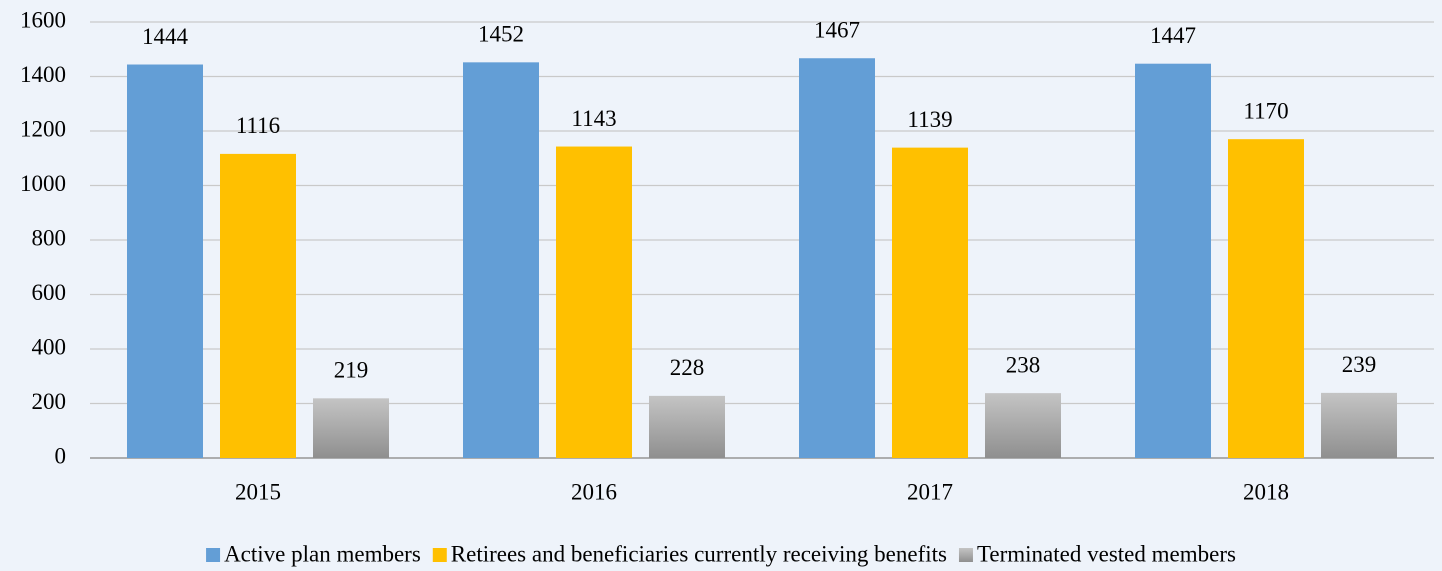  What do you see at coordinates (49, 401) in the screenshot?
I see `y-tick-label: 200` at bounding box center [49, 401].